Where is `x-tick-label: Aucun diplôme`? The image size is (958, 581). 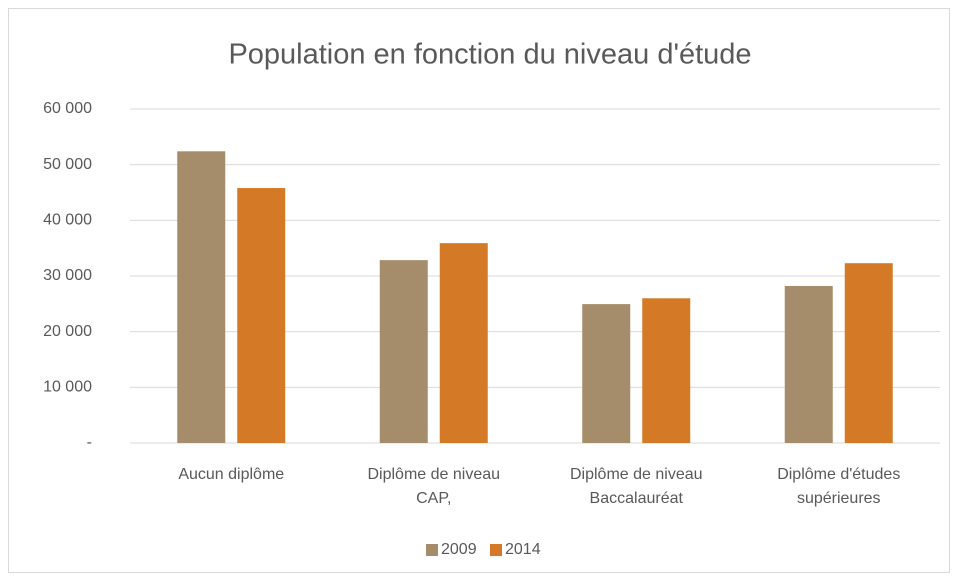
x-tick-label: Aucun diplôme is located at coordinates (231, 474).